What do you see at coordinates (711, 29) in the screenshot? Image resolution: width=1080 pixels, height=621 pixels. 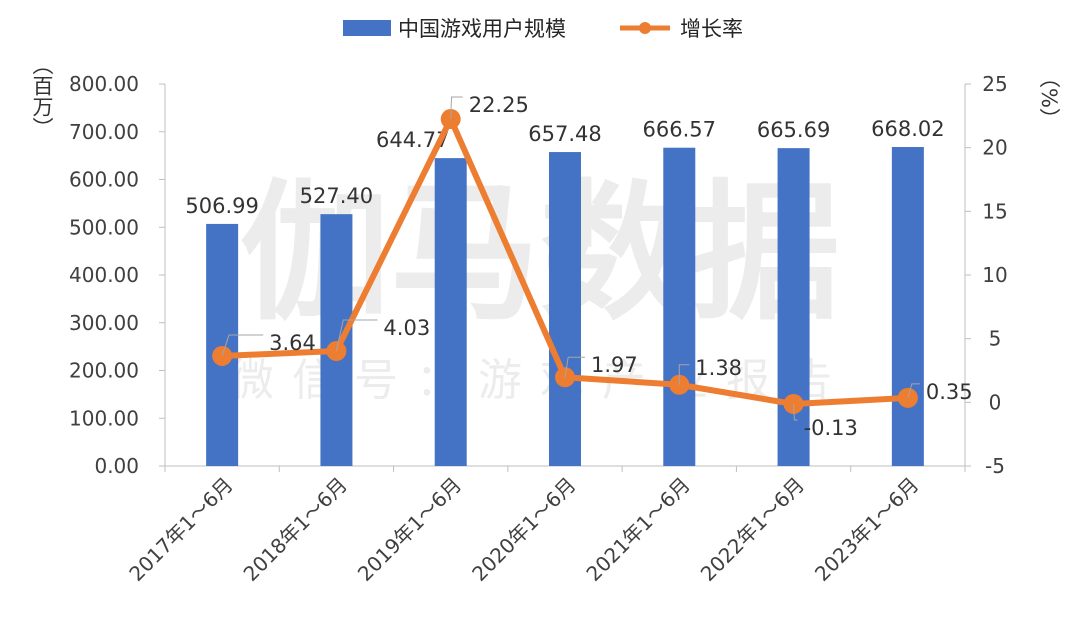 I see `legend-line-label: 增长率` at bounding box center [711, 29].